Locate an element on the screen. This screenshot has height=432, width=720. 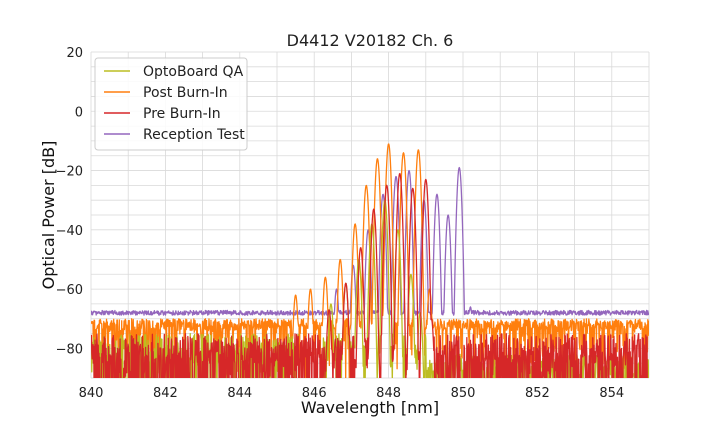
legend-box is located at coordinates (171, 104).